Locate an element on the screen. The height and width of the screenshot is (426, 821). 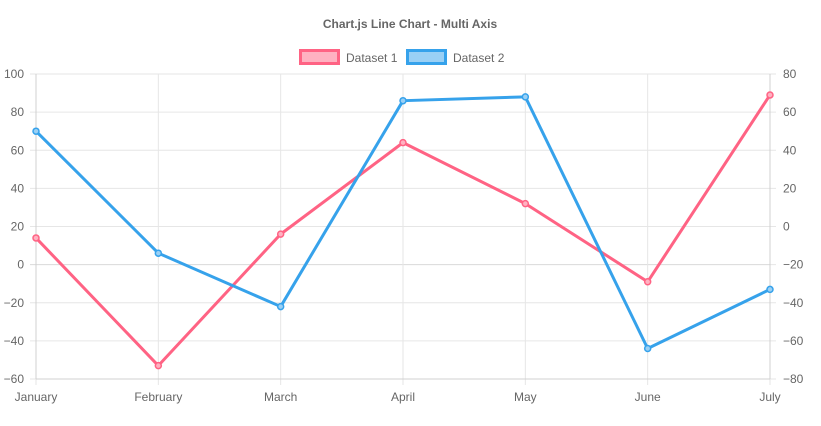
legend-item: Dataset 2 is located at coordinates (455, 57).